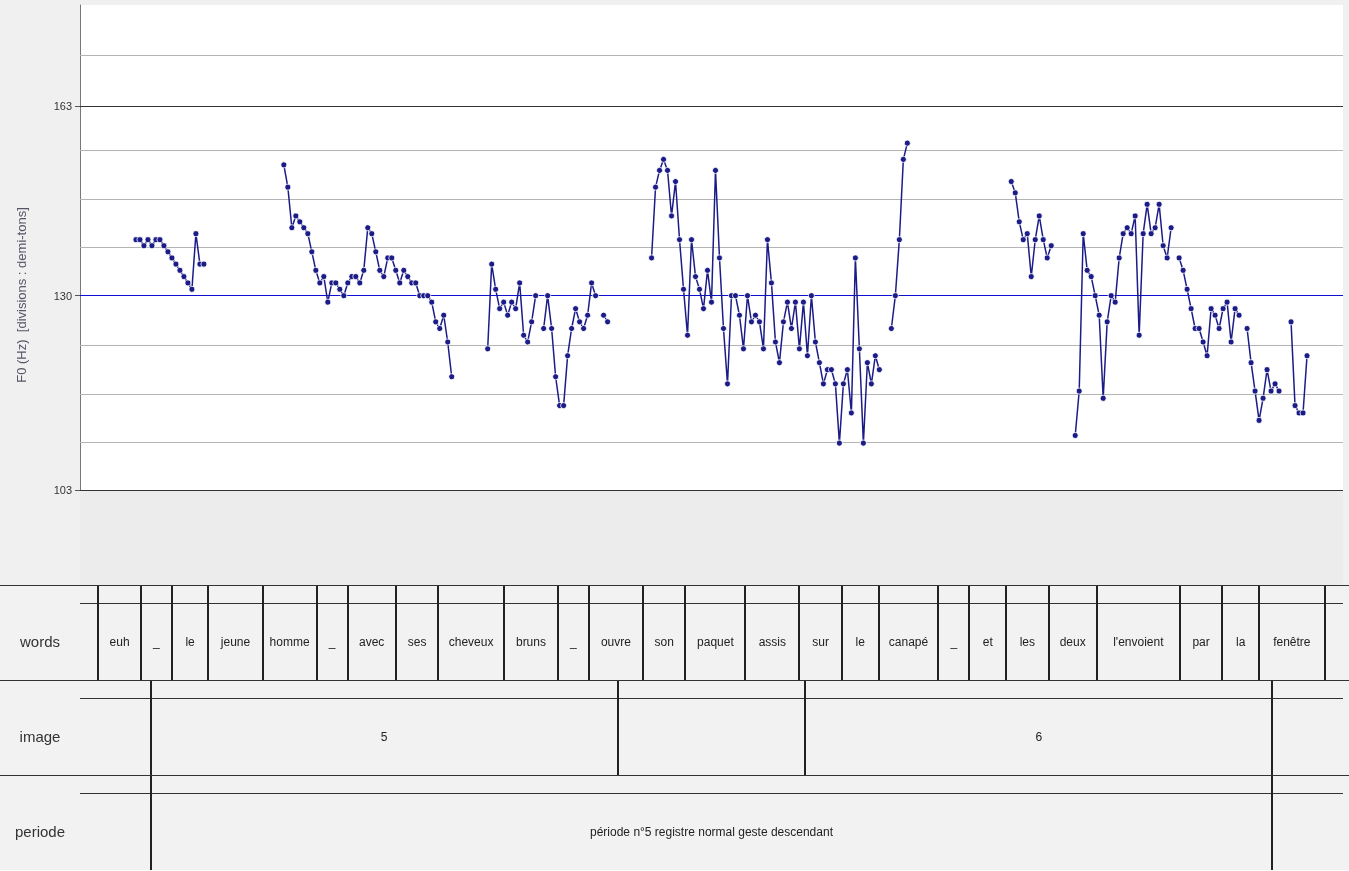 This screenshot has height=871, width=1349. I want to click on category-label: homme, so click(289, 641).